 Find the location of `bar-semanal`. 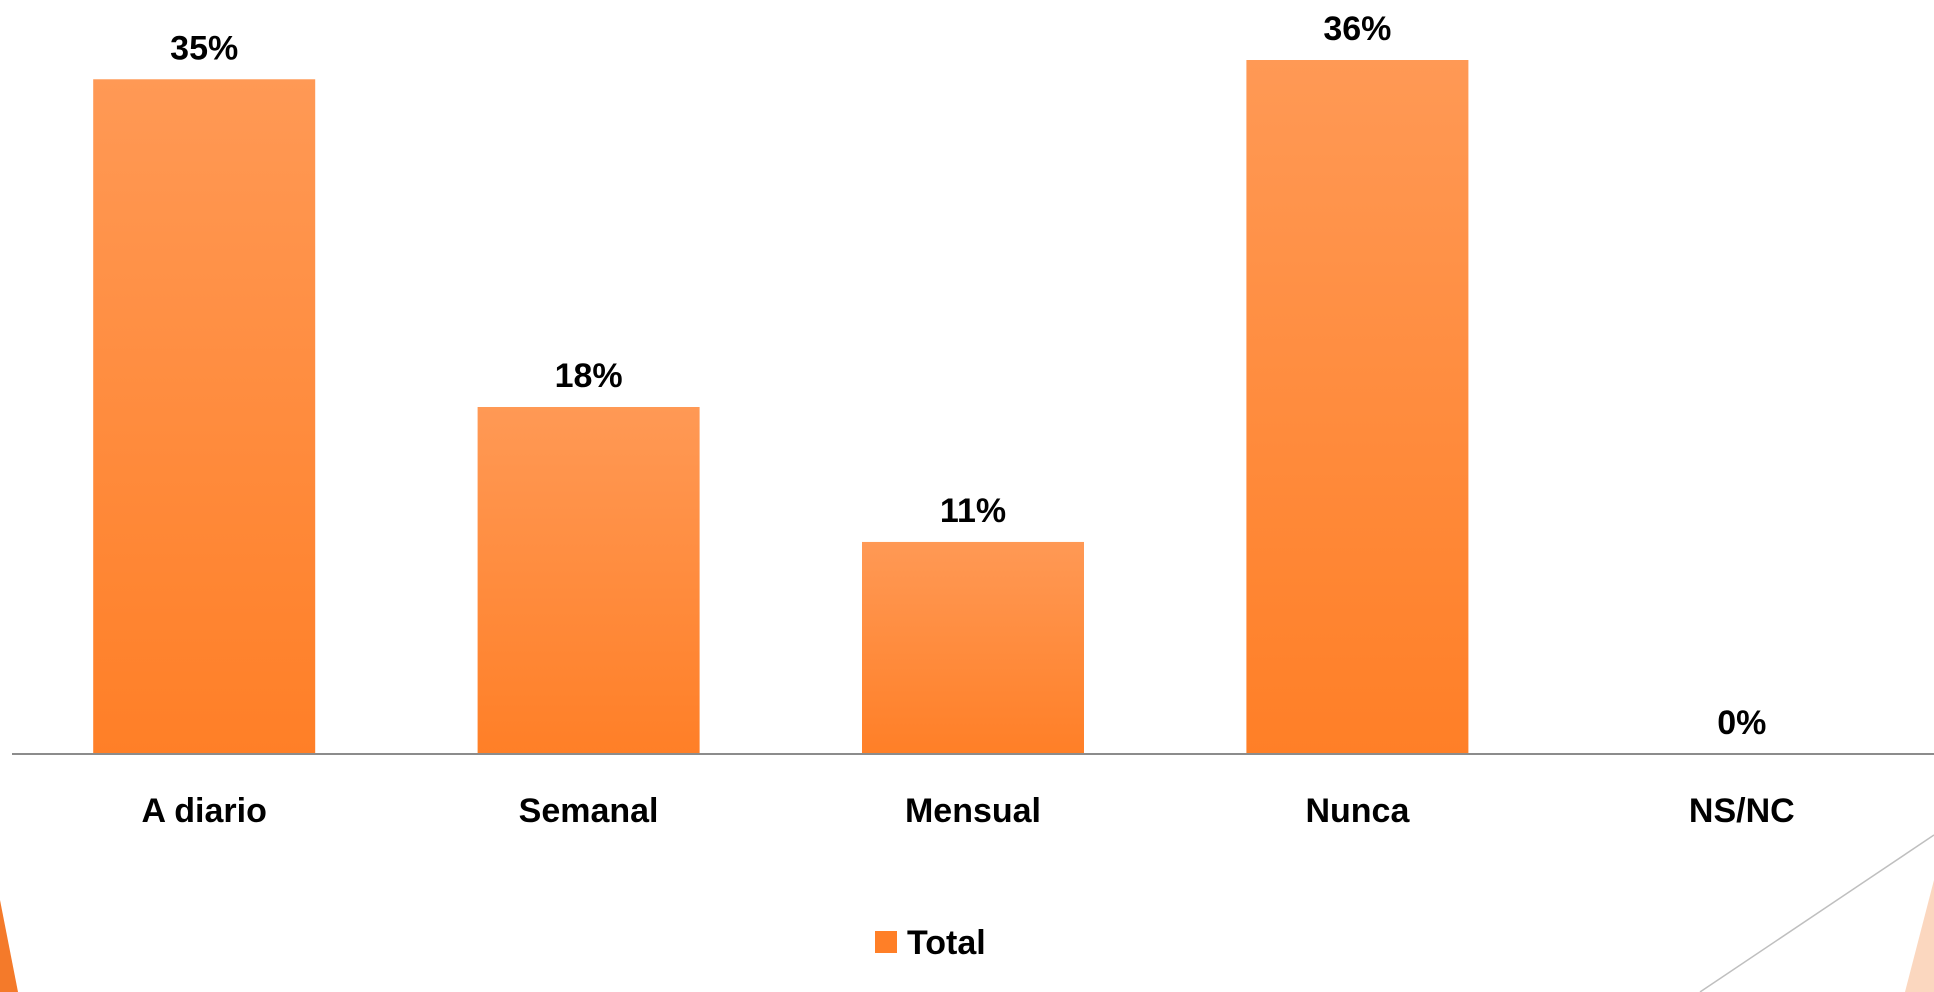

bar-semanal is located at coordinates (588, 580).